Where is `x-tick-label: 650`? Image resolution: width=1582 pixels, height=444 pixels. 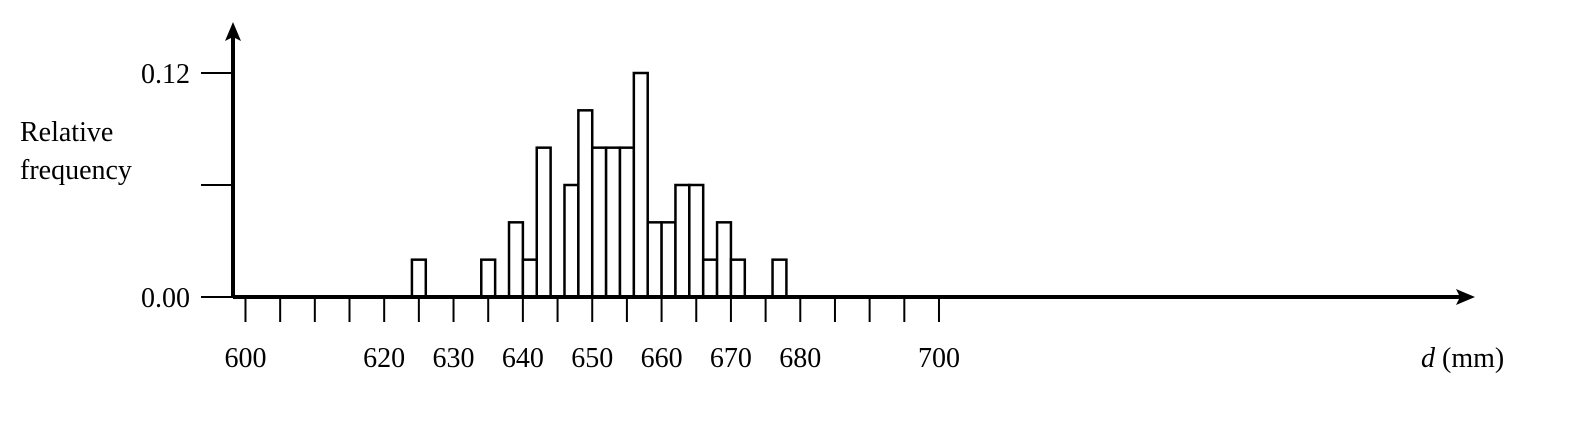
x-tick-label: 650 is located at coordinates (592, 358).